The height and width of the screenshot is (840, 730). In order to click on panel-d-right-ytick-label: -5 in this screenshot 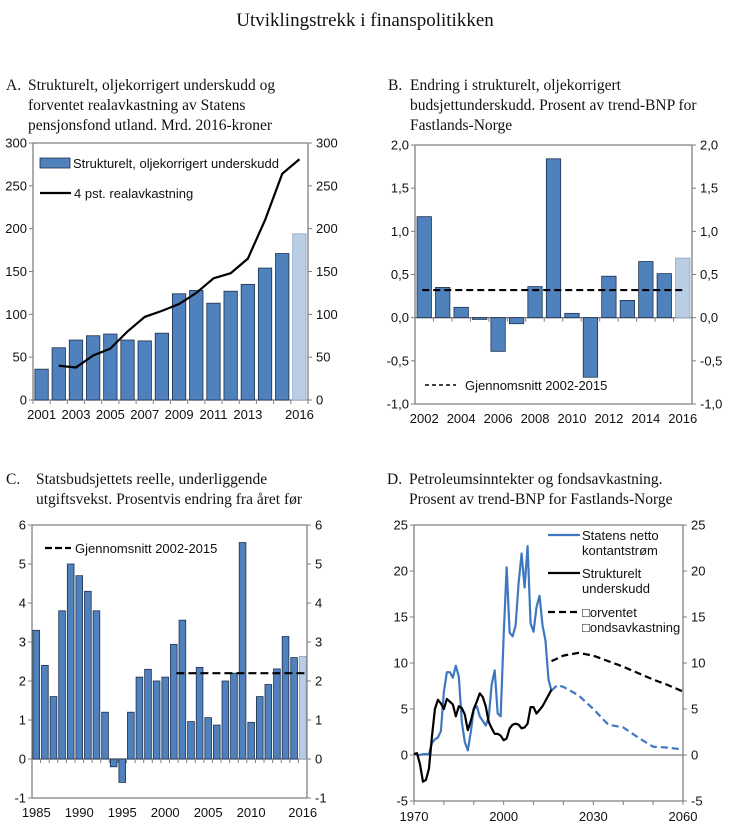, I will do `click(697, 801)`.